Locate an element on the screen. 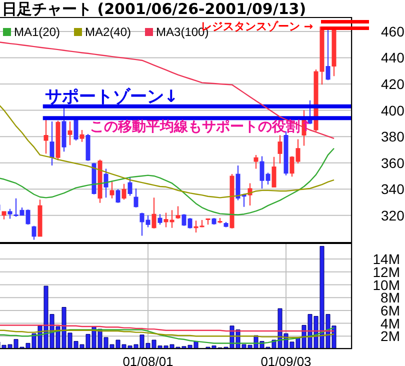  y-tick-label: 420 is located at coordinates (393, 84).